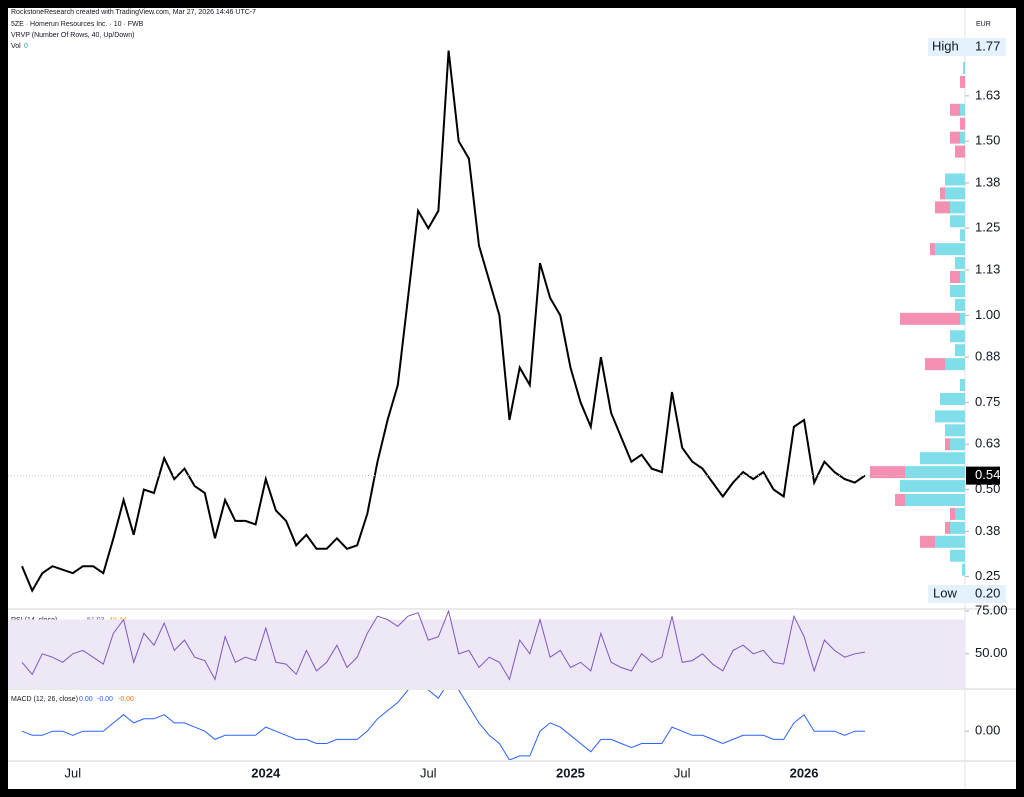  Describe the element at coordinates (945, 46) in the screenshot. I see `high-name: High` at that location.